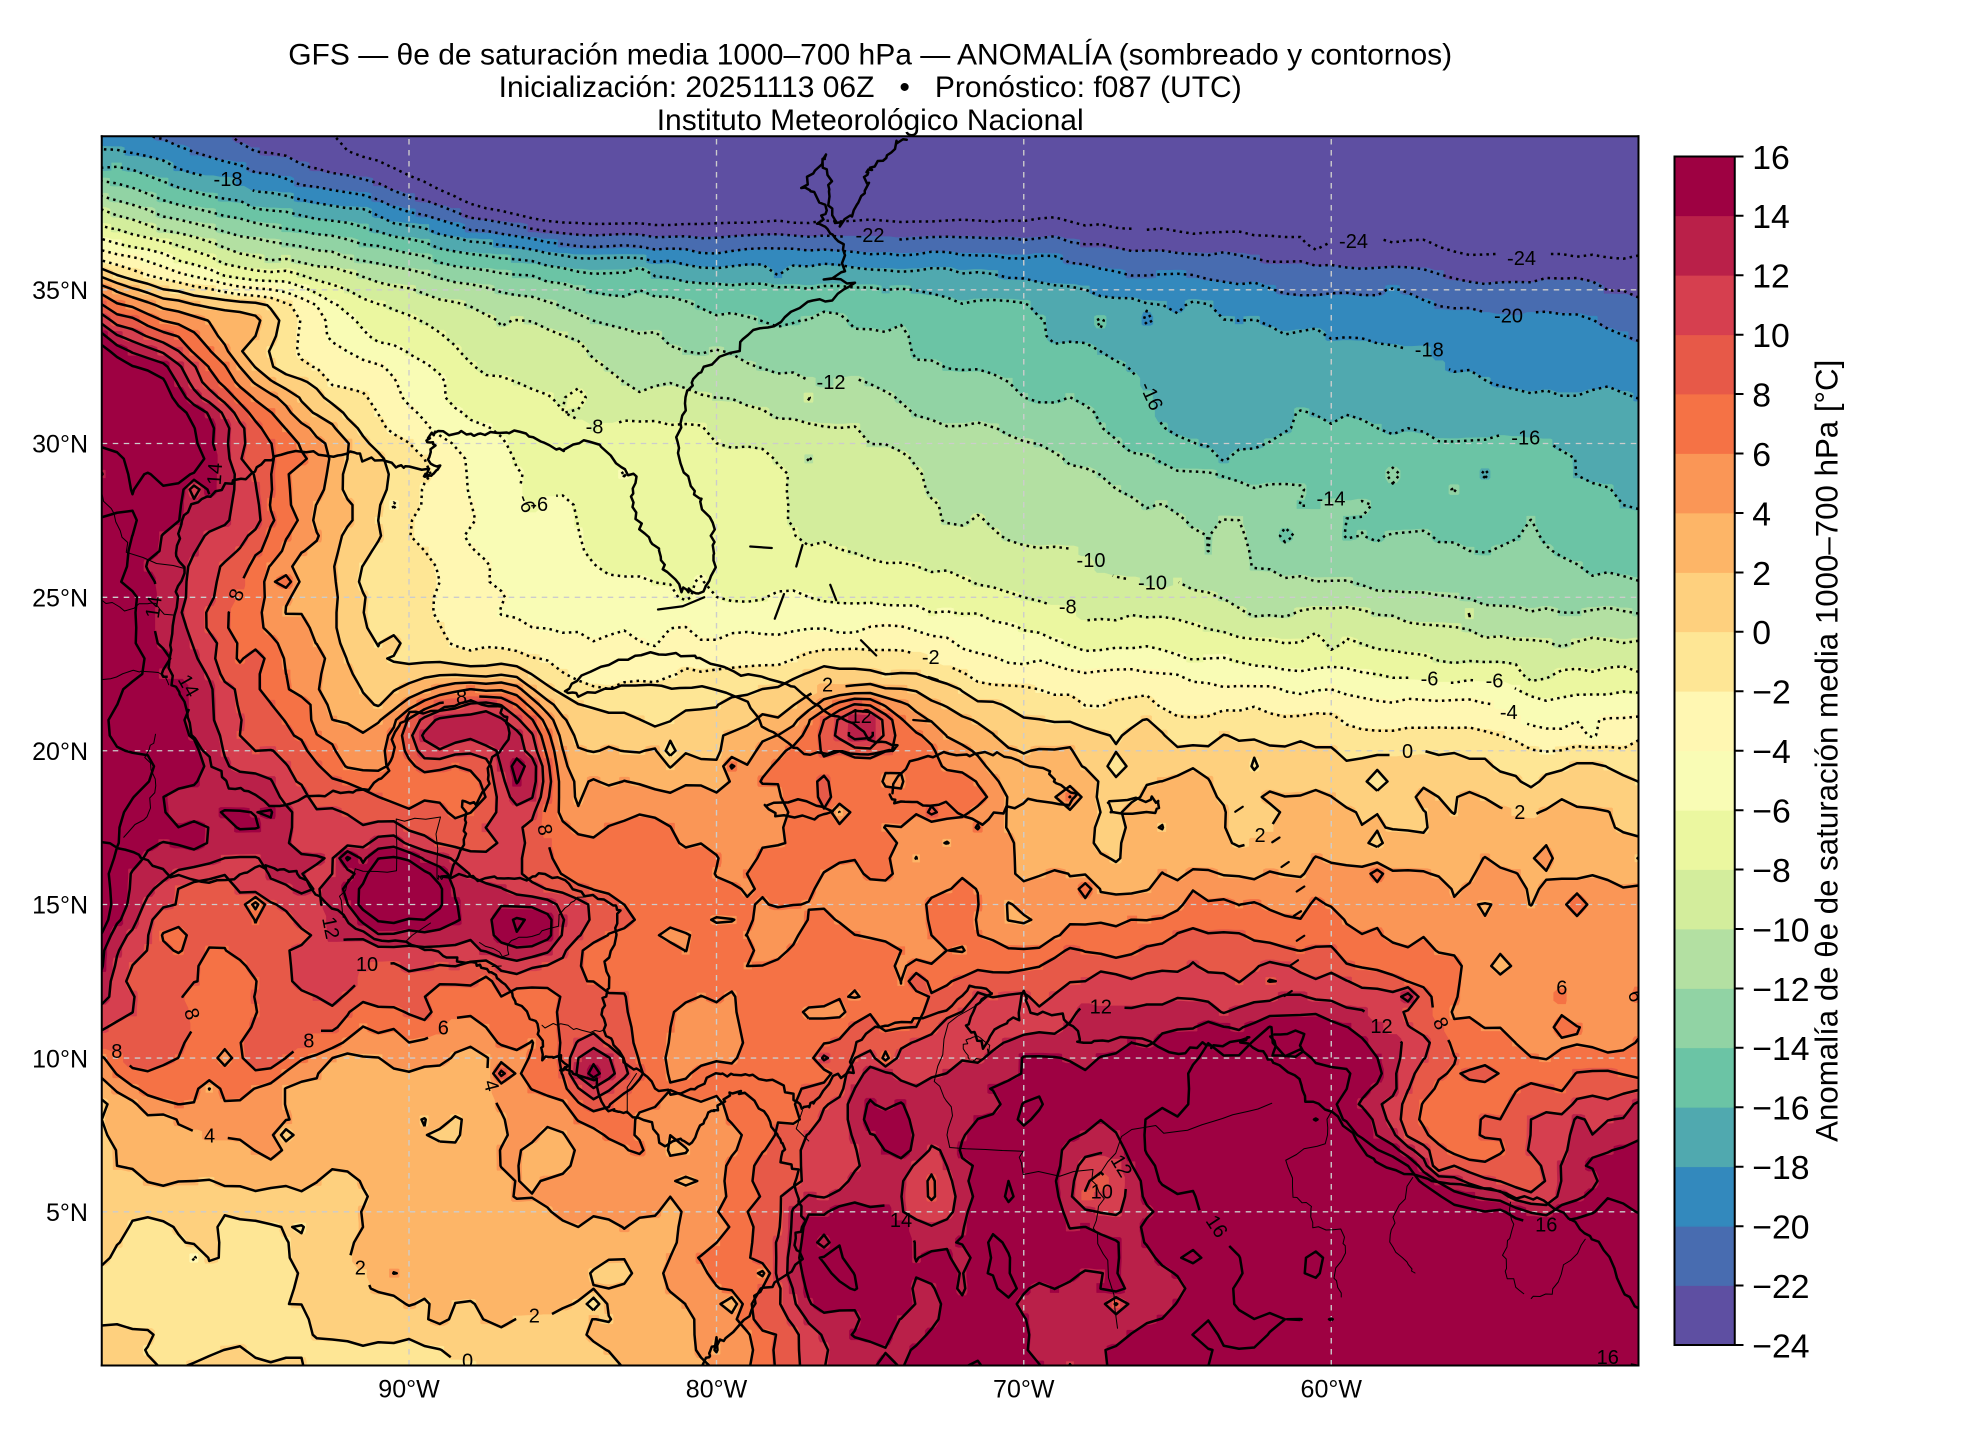 The image size is (1980, 1440). Describe the element at coordinates (60, 445) in the screenshot. I see `svg-text: 30°N` at that location.